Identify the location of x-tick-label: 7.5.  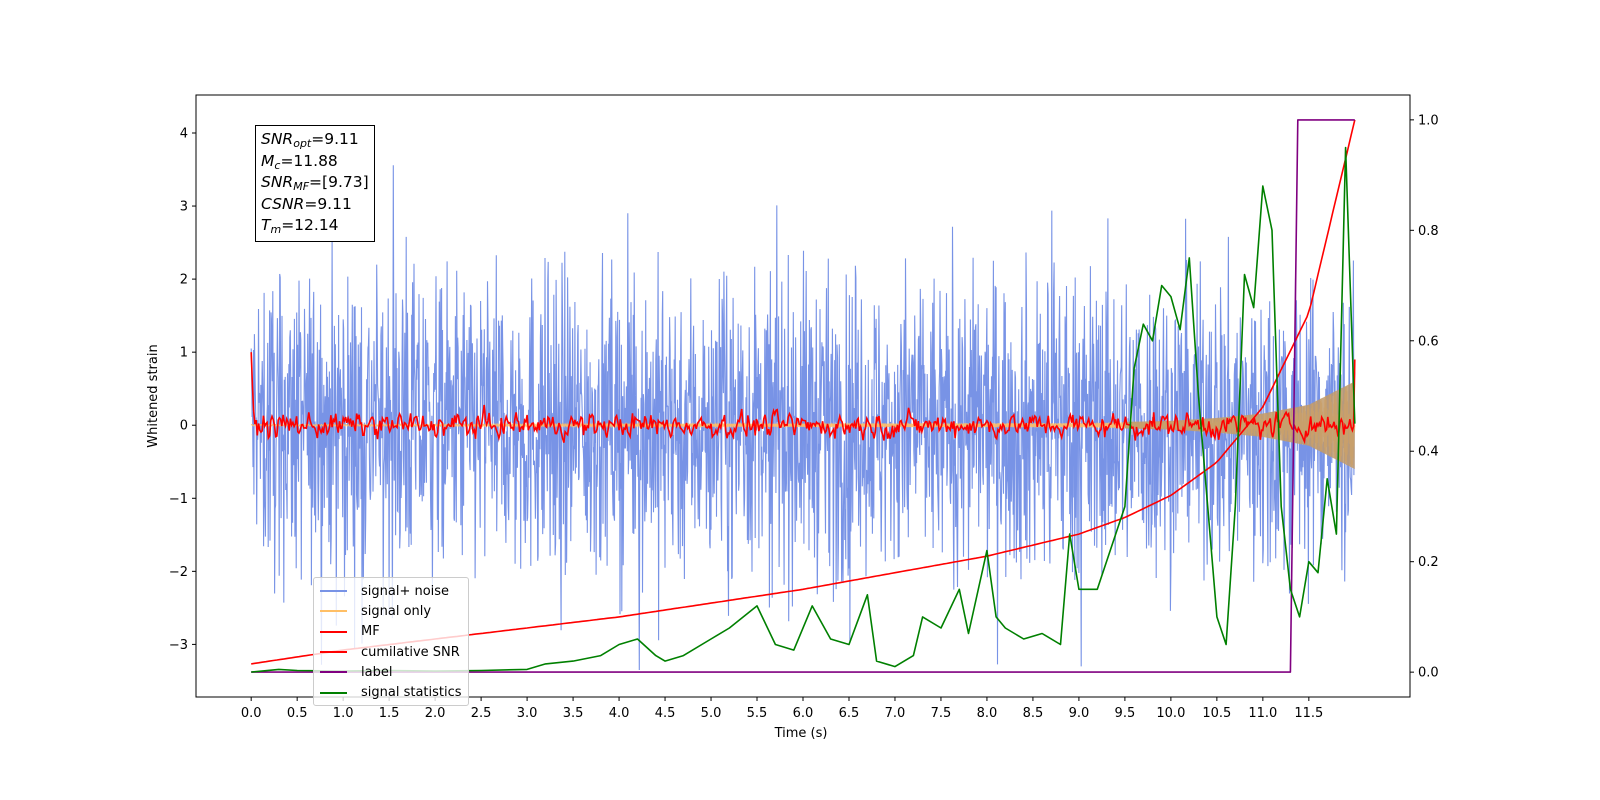
(941, 713).